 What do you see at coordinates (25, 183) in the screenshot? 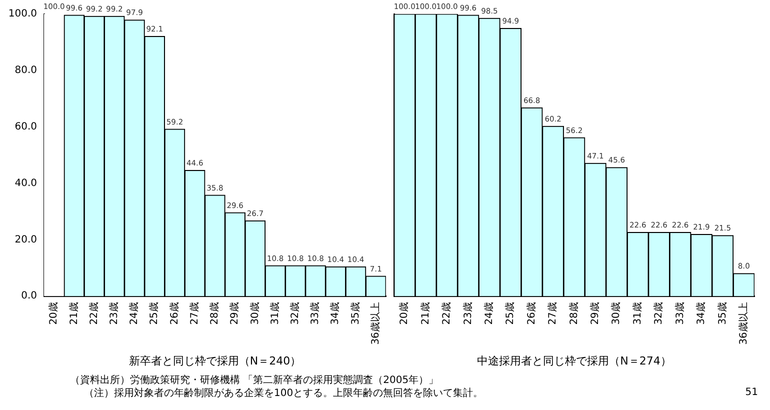
I see `y-tick-label: 40.0` at bounding box center [25, 183].